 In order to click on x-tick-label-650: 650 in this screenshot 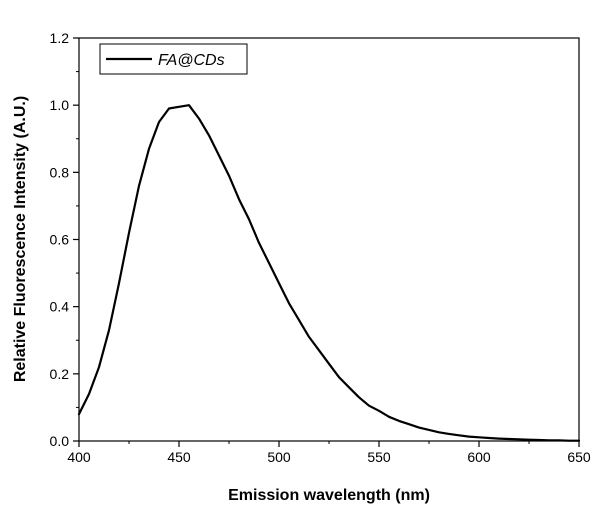, I will do `click(579, 457)`.